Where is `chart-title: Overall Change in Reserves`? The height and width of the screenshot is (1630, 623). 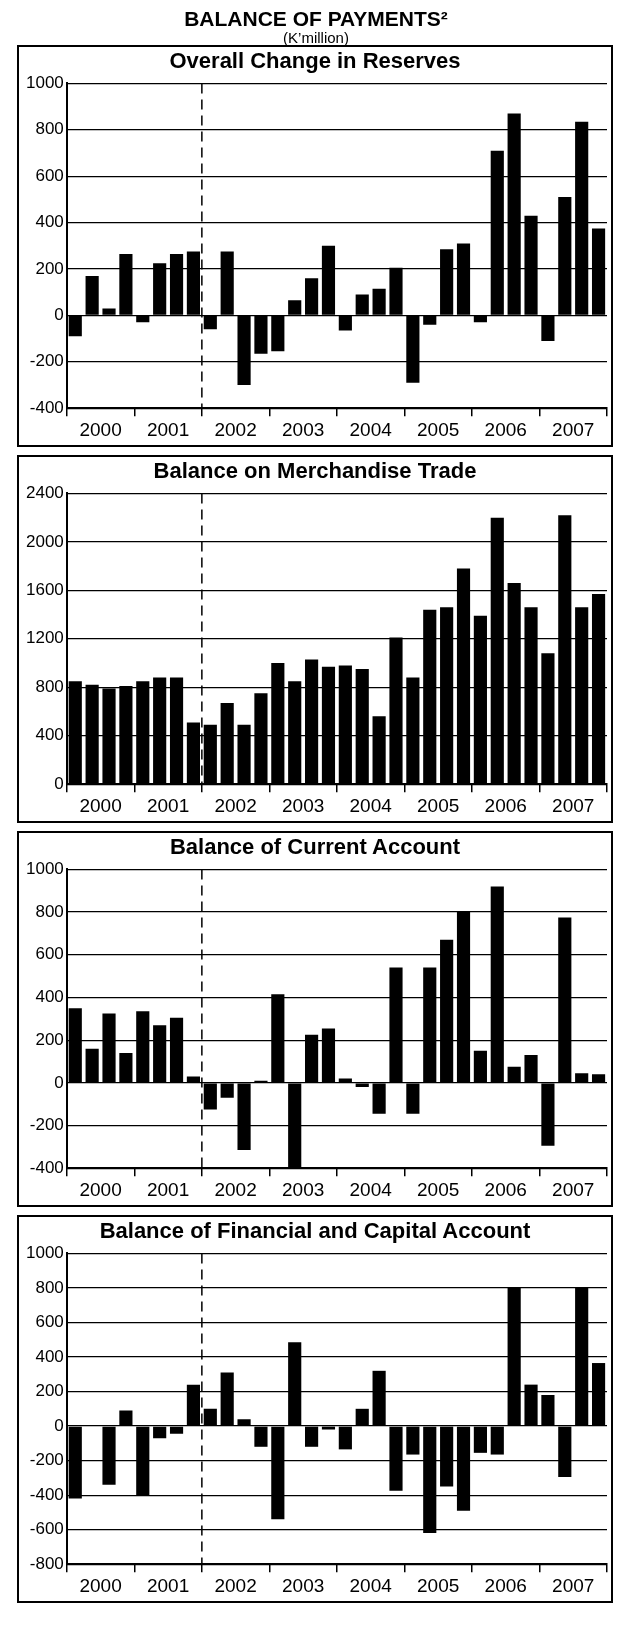
chart-title: Overall Change in Reserves is located at coordinates (315, 61).